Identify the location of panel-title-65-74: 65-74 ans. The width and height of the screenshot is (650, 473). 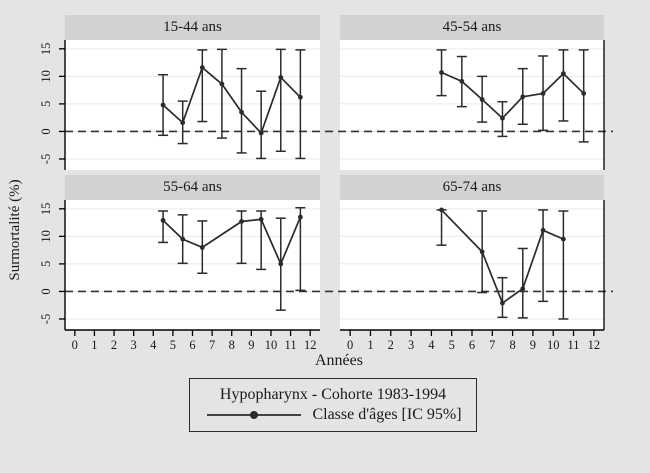
(472, 187).